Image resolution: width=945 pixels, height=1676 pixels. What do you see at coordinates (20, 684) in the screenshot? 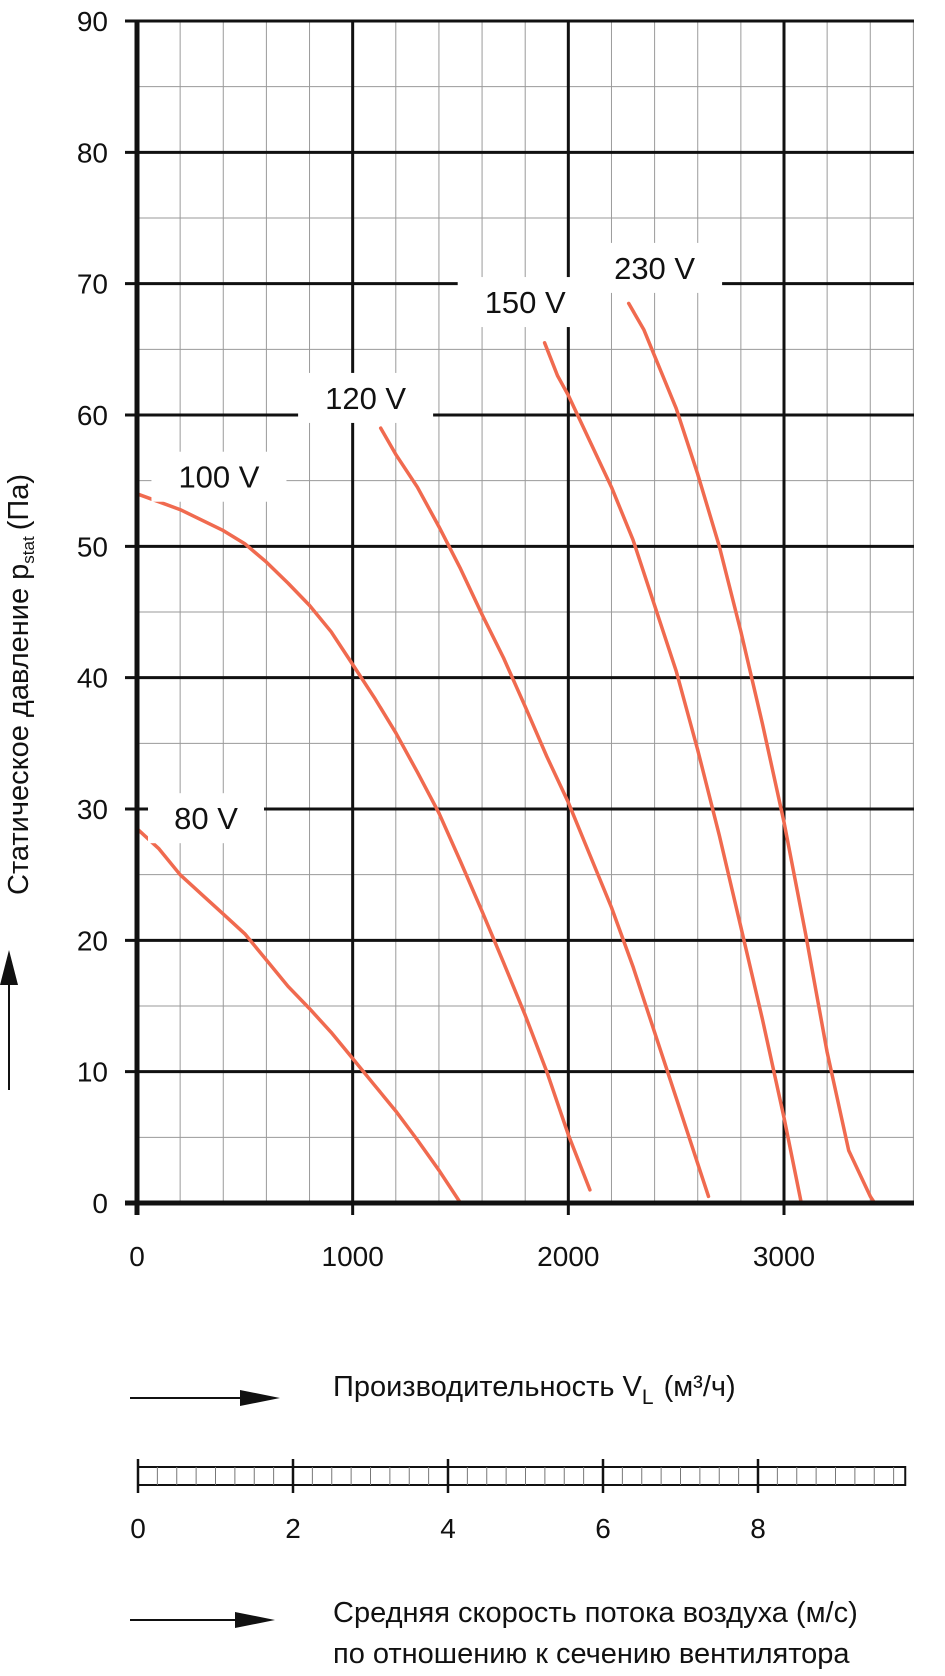
I see `y-axis-title: Статическое давление pstat(Па)` at bounding box center [20, 684].